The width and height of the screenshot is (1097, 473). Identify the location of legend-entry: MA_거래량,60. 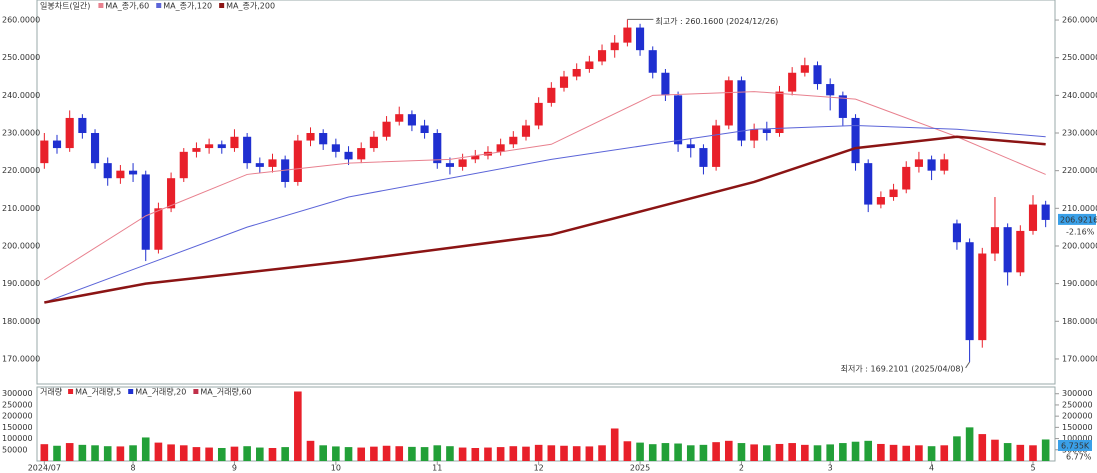
(225, 392).